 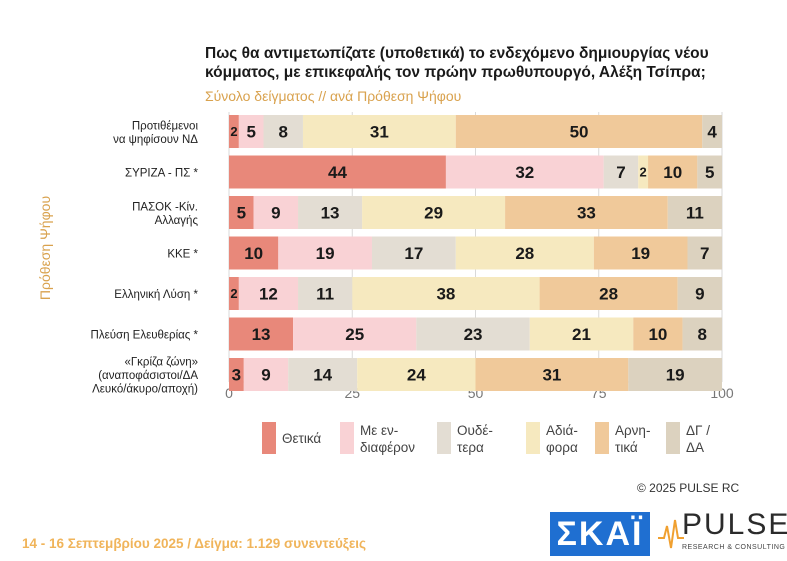 I want to click on legend-label: Θετικά, so click(x=302, y=438).